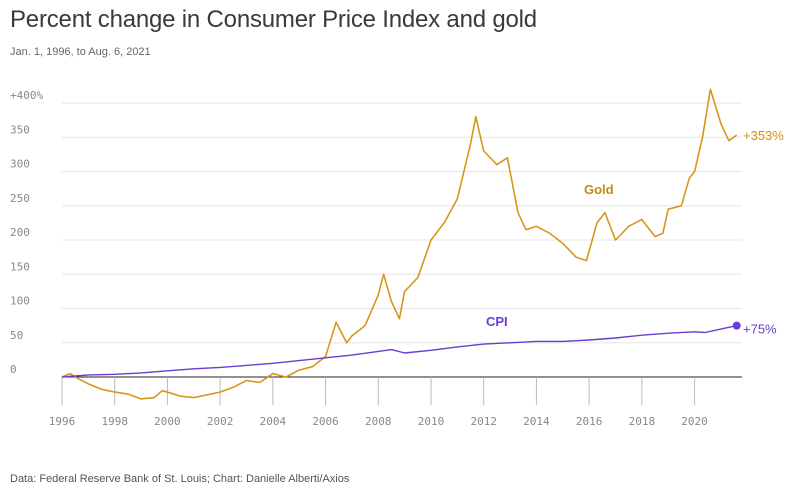 The image size is (793, 491). Describe the element at coordinates (694, 421) in the screenshot. I see `x-tick-label: 2020` at that location.